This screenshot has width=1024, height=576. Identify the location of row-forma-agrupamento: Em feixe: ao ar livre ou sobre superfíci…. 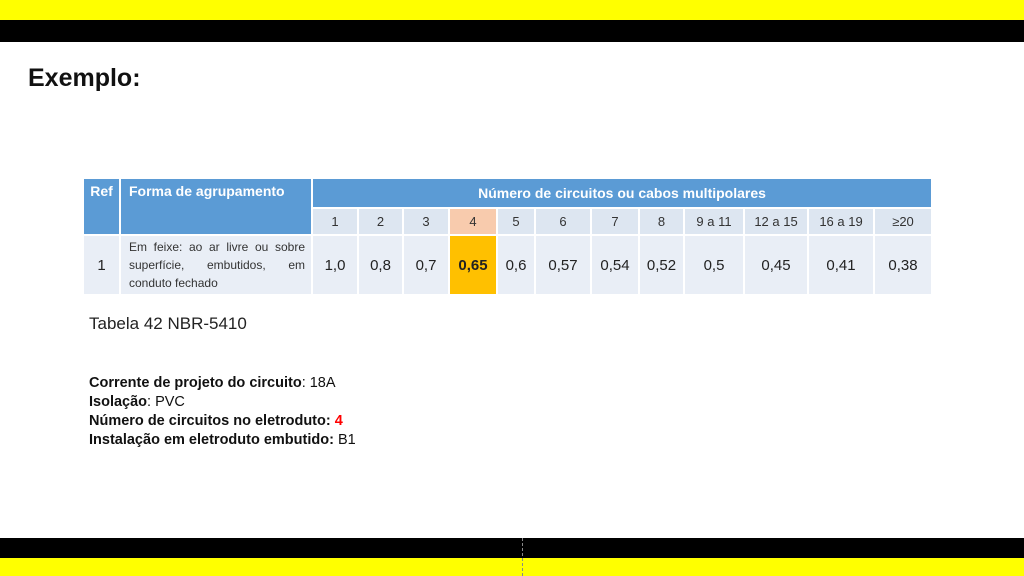
(216, 265).